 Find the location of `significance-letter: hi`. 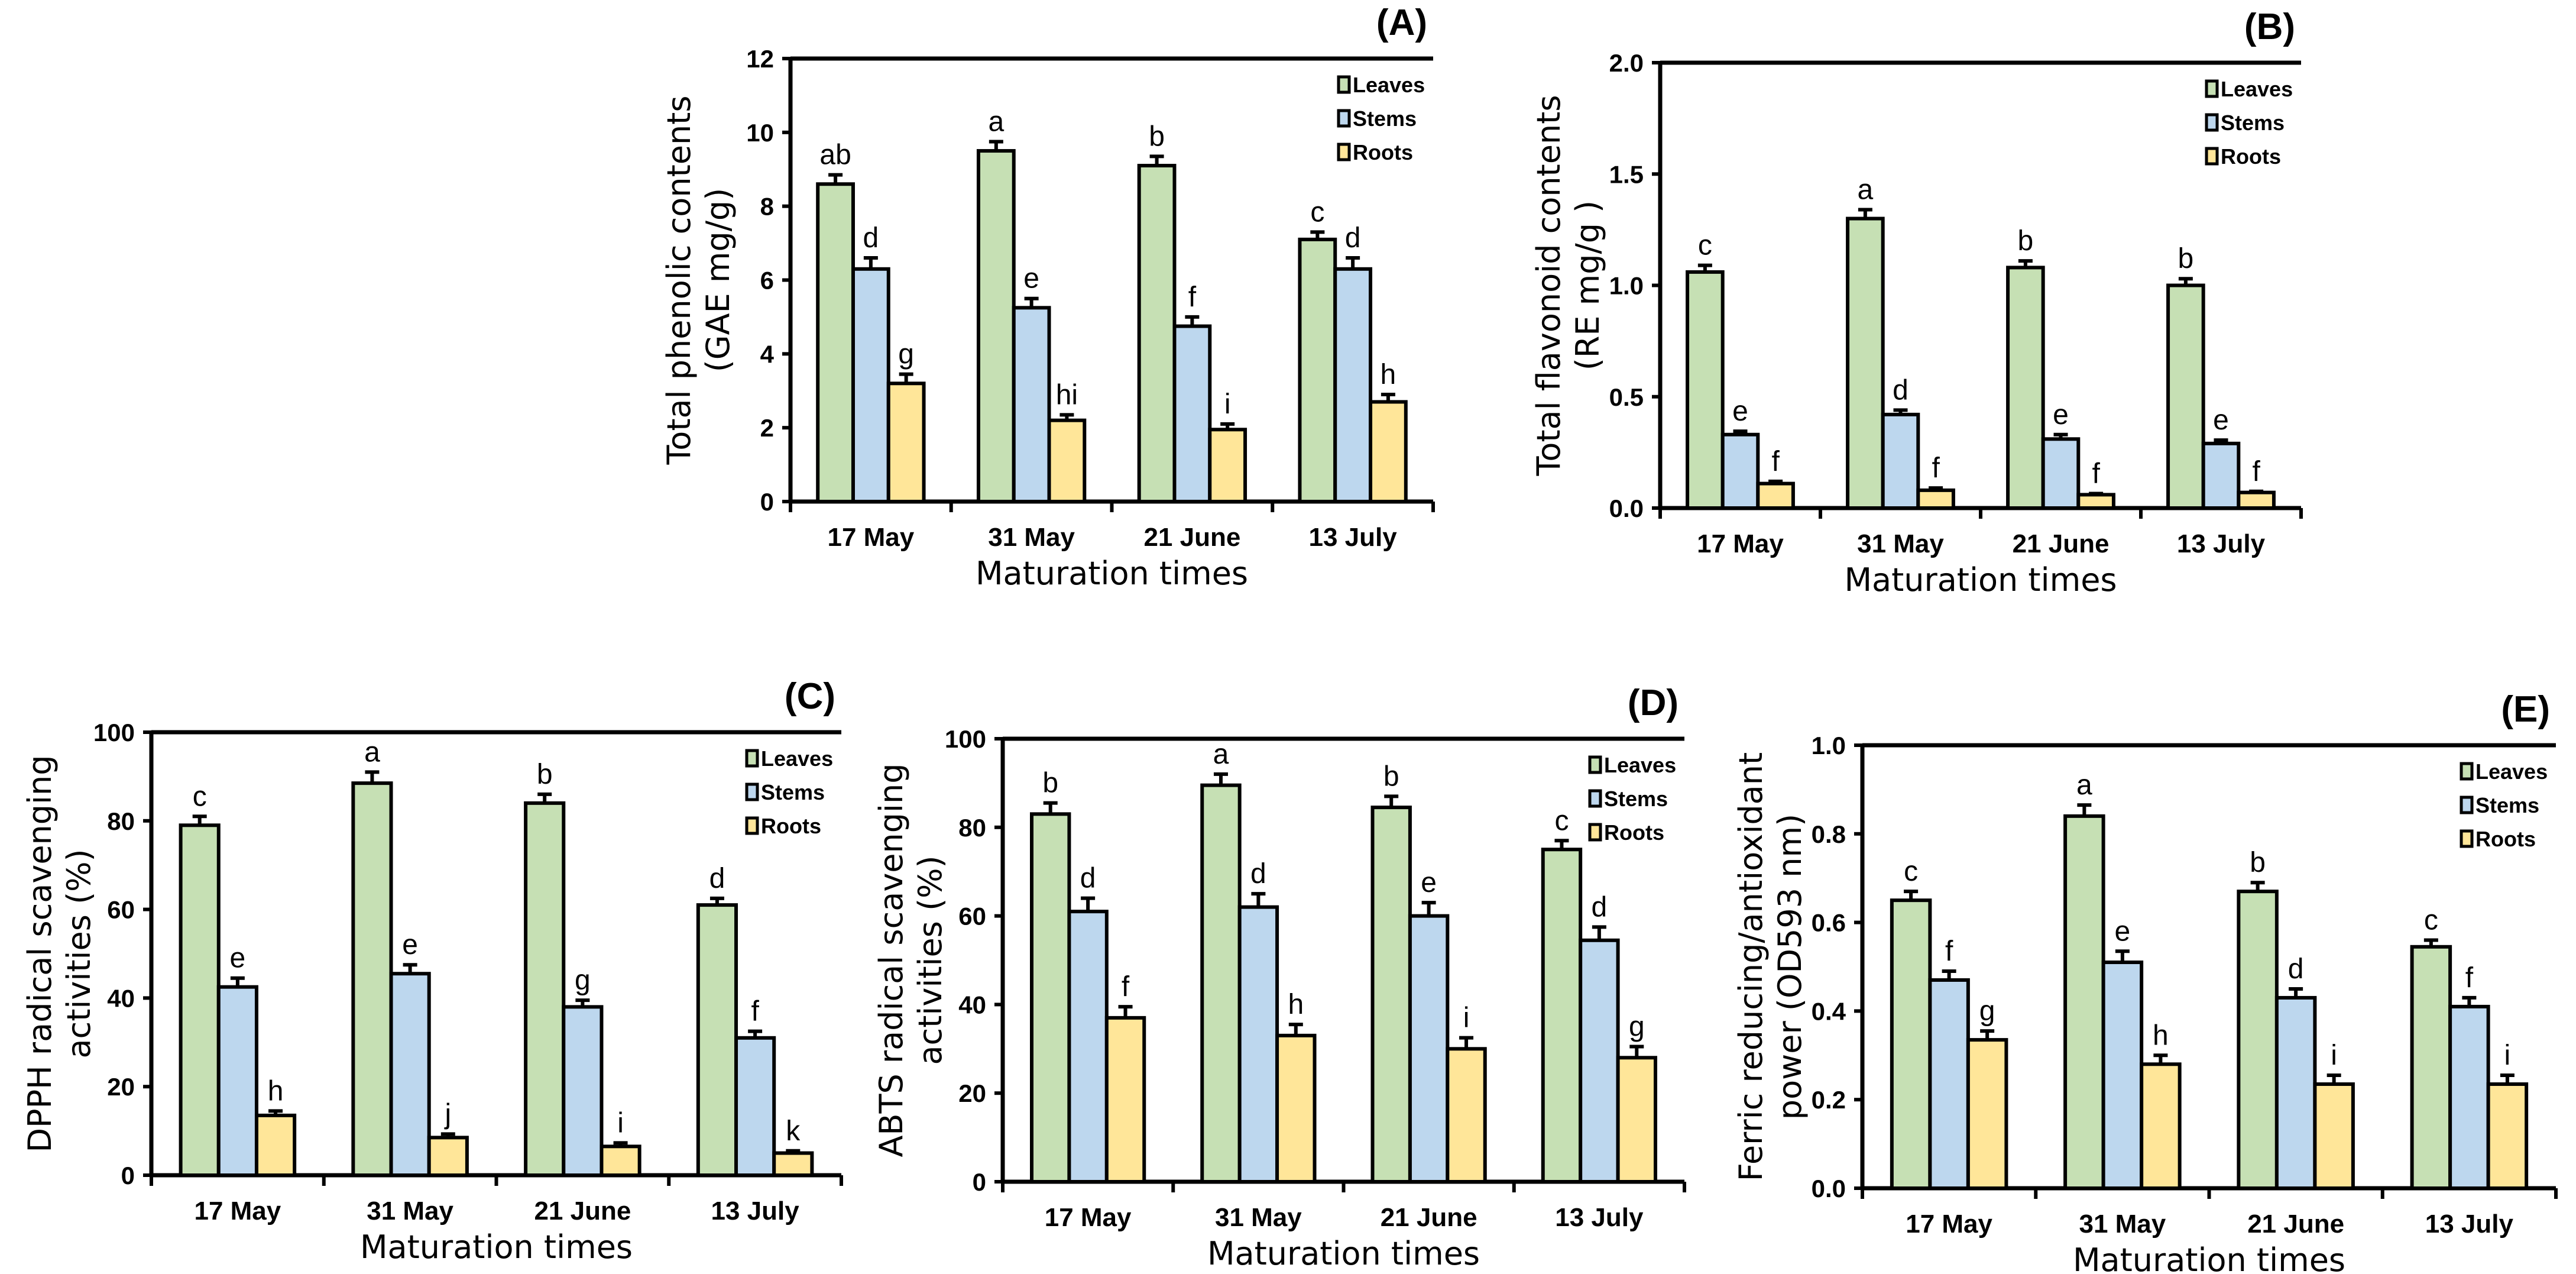

significance-letter: hi is located at coordinates (1067, 394).